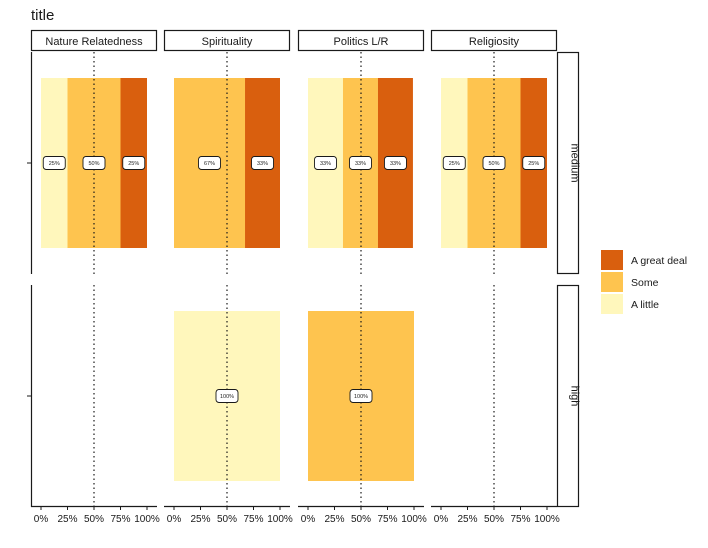 This screenshot has width=708, height=548. Describe the element at coordinates (42, 15) in the screenshot. I see `chart-title: title` at that location.